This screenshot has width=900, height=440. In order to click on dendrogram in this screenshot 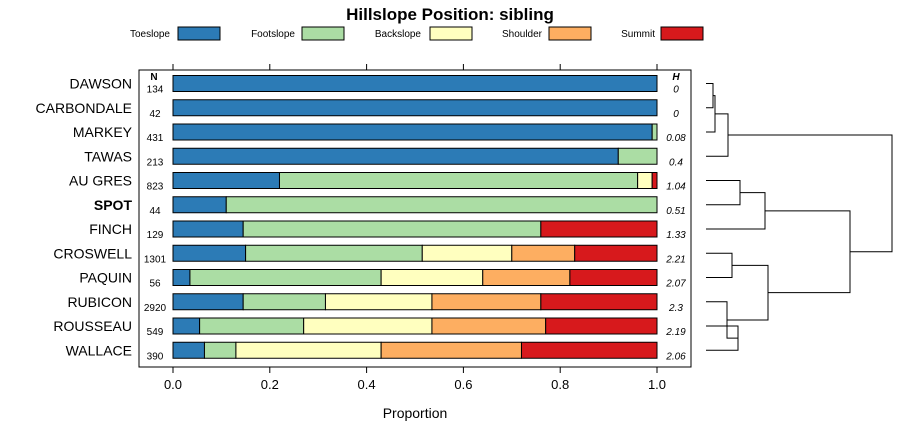, I will do `click(799, 217)`.